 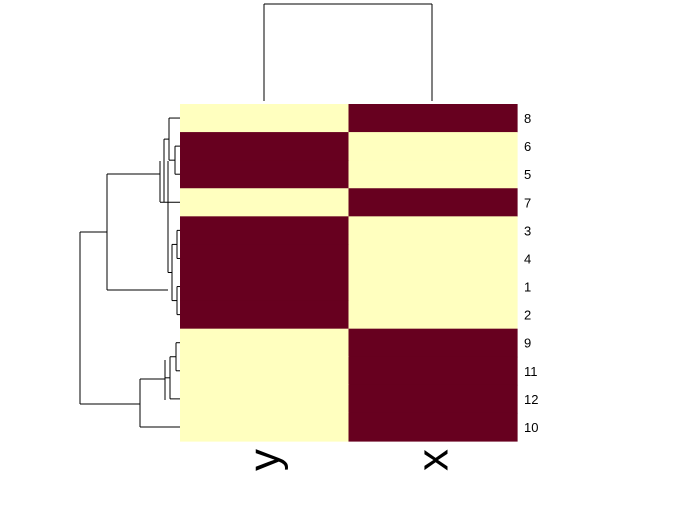 I want to click on heatmap-cell-2-x, so click(x=433, y=315).